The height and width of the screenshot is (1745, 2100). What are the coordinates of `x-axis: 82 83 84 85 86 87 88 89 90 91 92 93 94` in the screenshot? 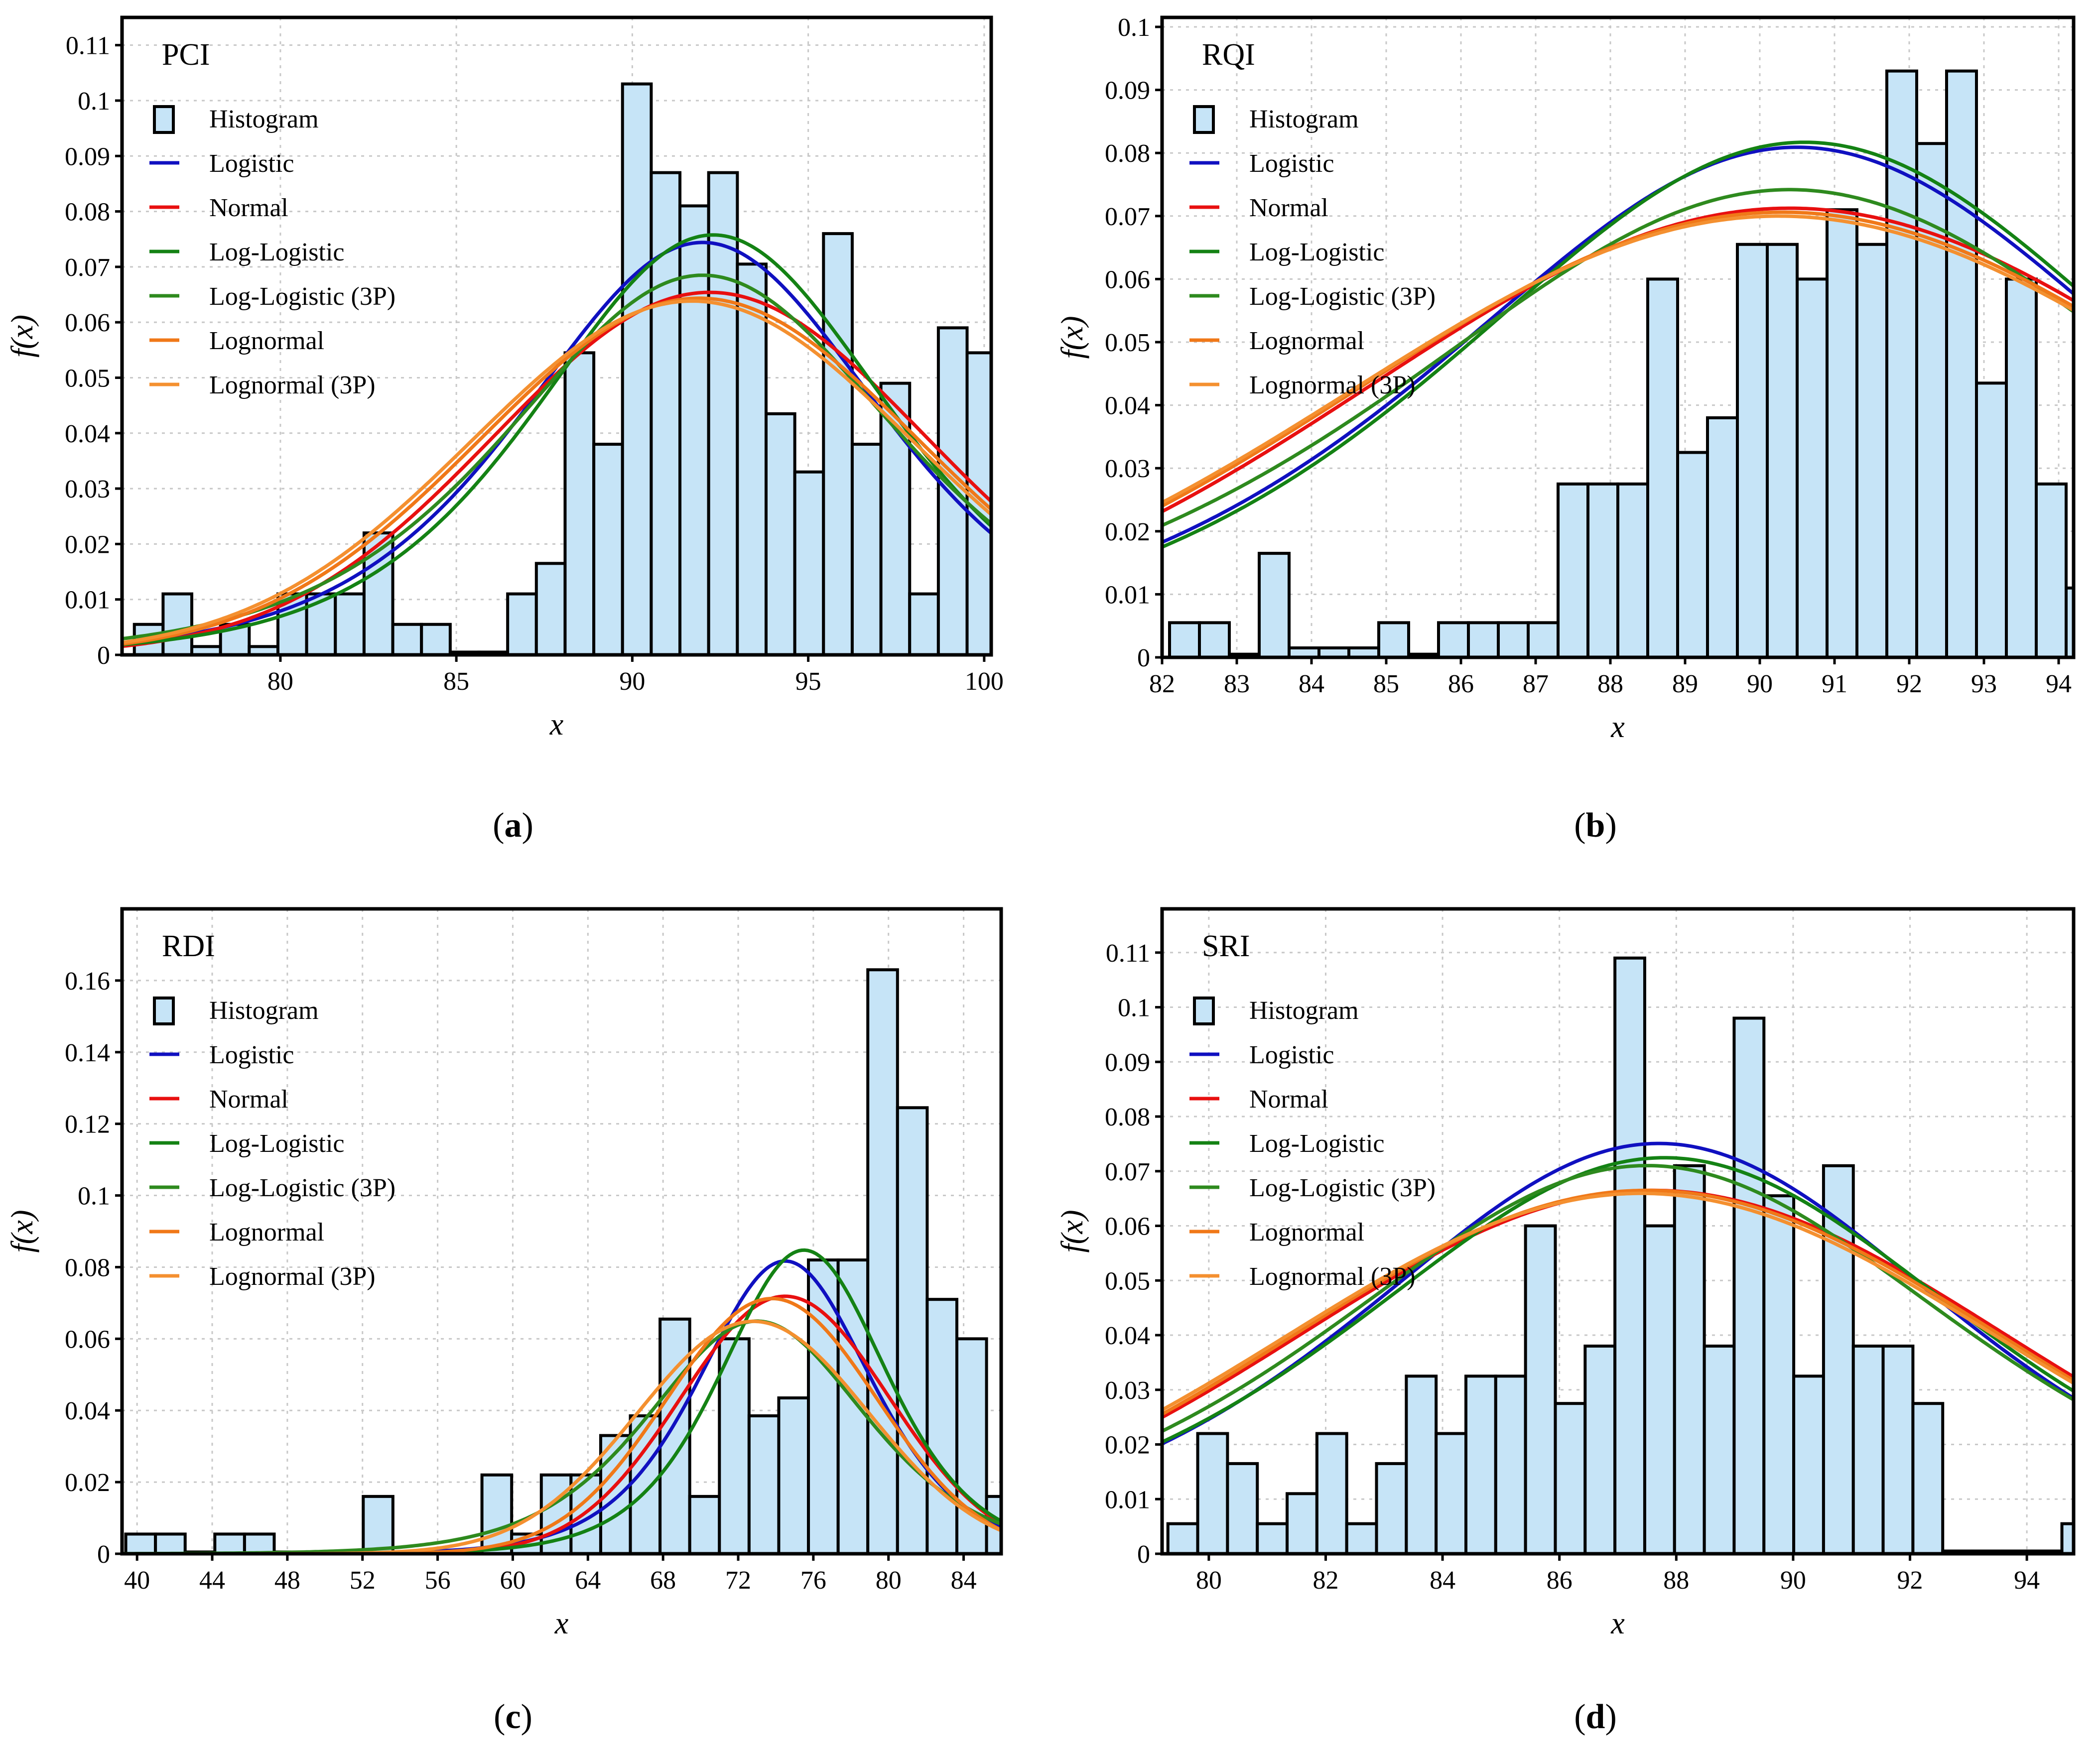 It's located at (1610, 677).